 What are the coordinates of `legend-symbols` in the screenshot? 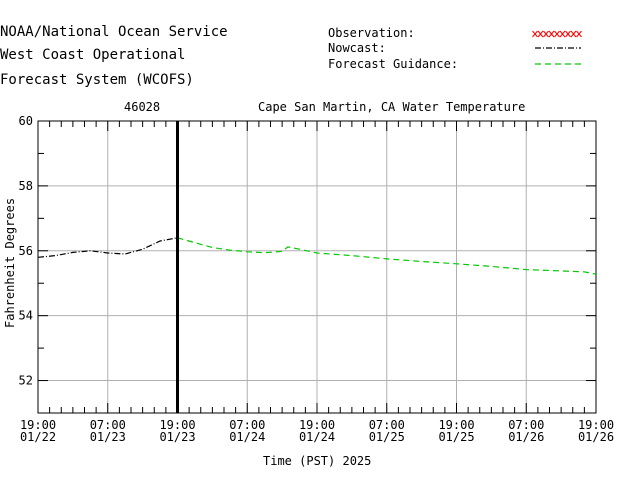 It's located at (557, 47).